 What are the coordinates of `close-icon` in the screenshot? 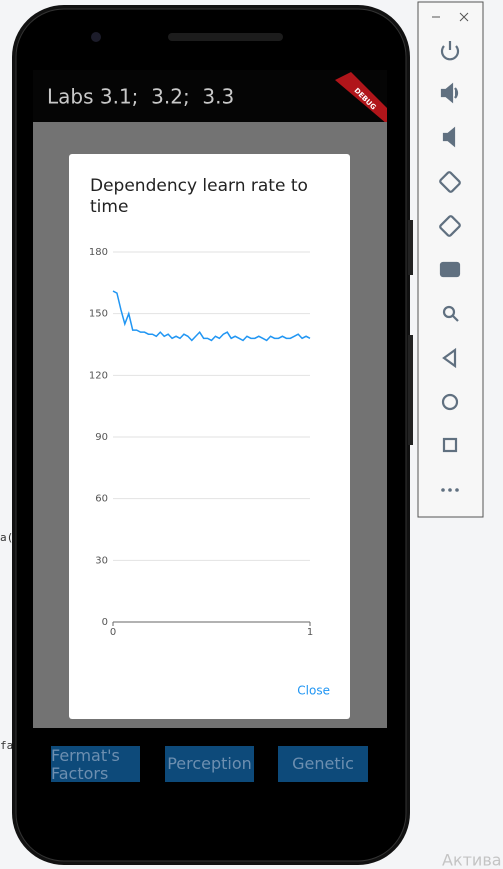 It's located at (464, 17).